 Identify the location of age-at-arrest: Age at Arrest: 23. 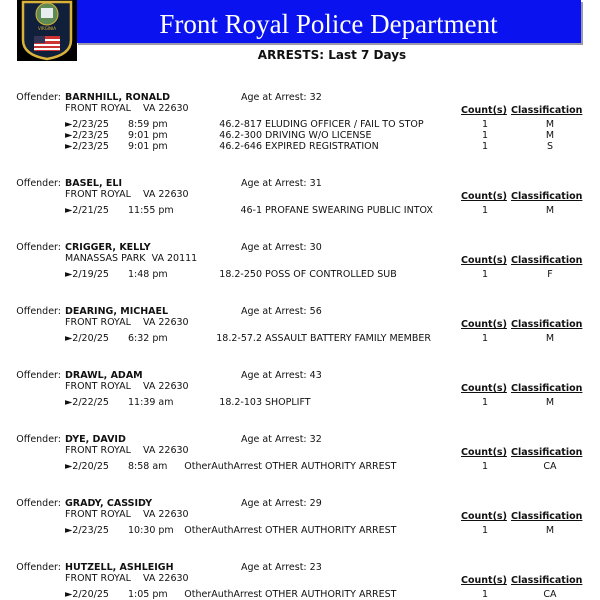
(281, 567).